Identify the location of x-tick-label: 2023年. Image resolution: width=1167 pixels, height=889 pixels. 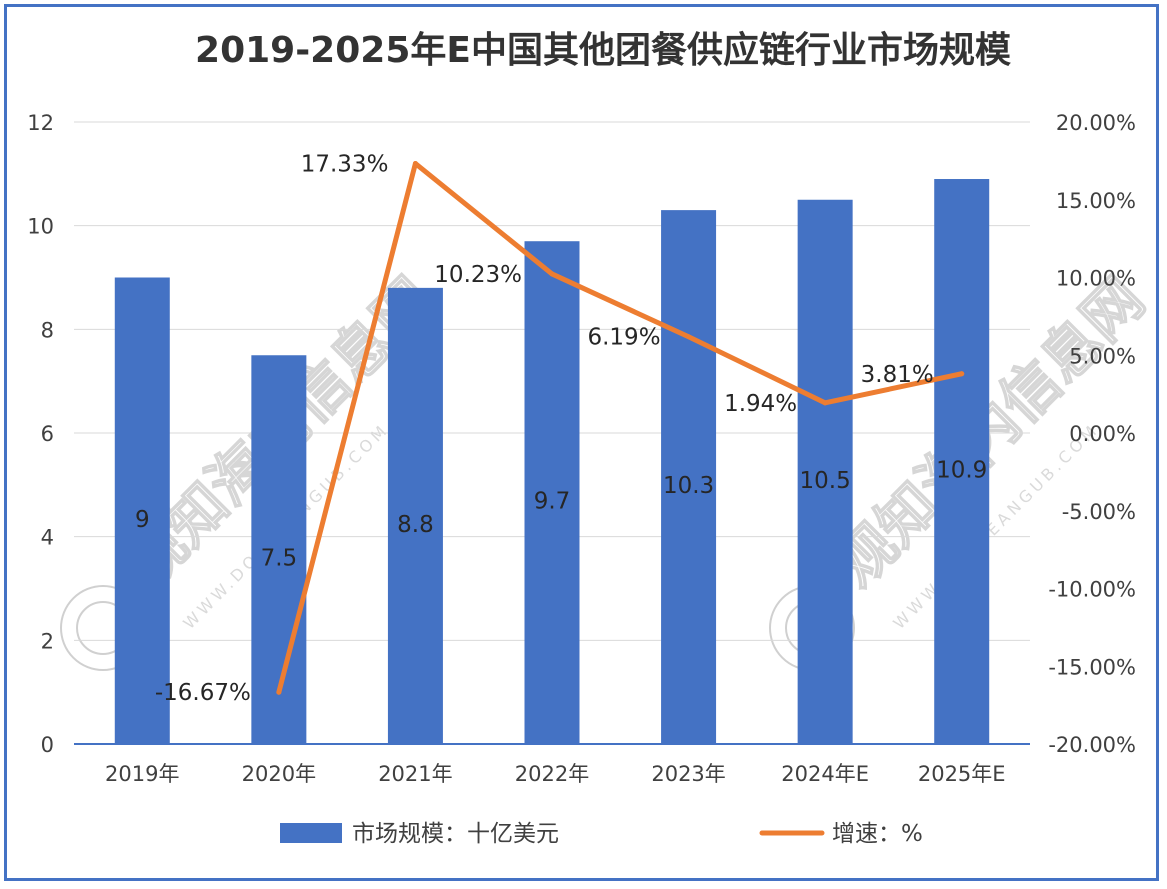
(688, 774).